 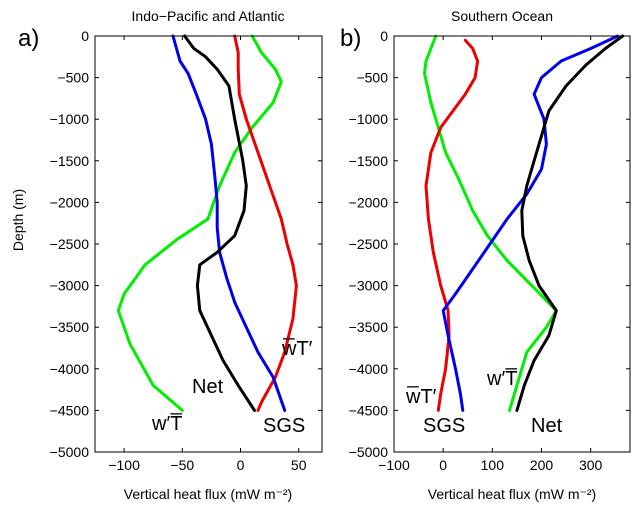 I want to click on annotation-net-b: Net, so click(x=547, y=426).